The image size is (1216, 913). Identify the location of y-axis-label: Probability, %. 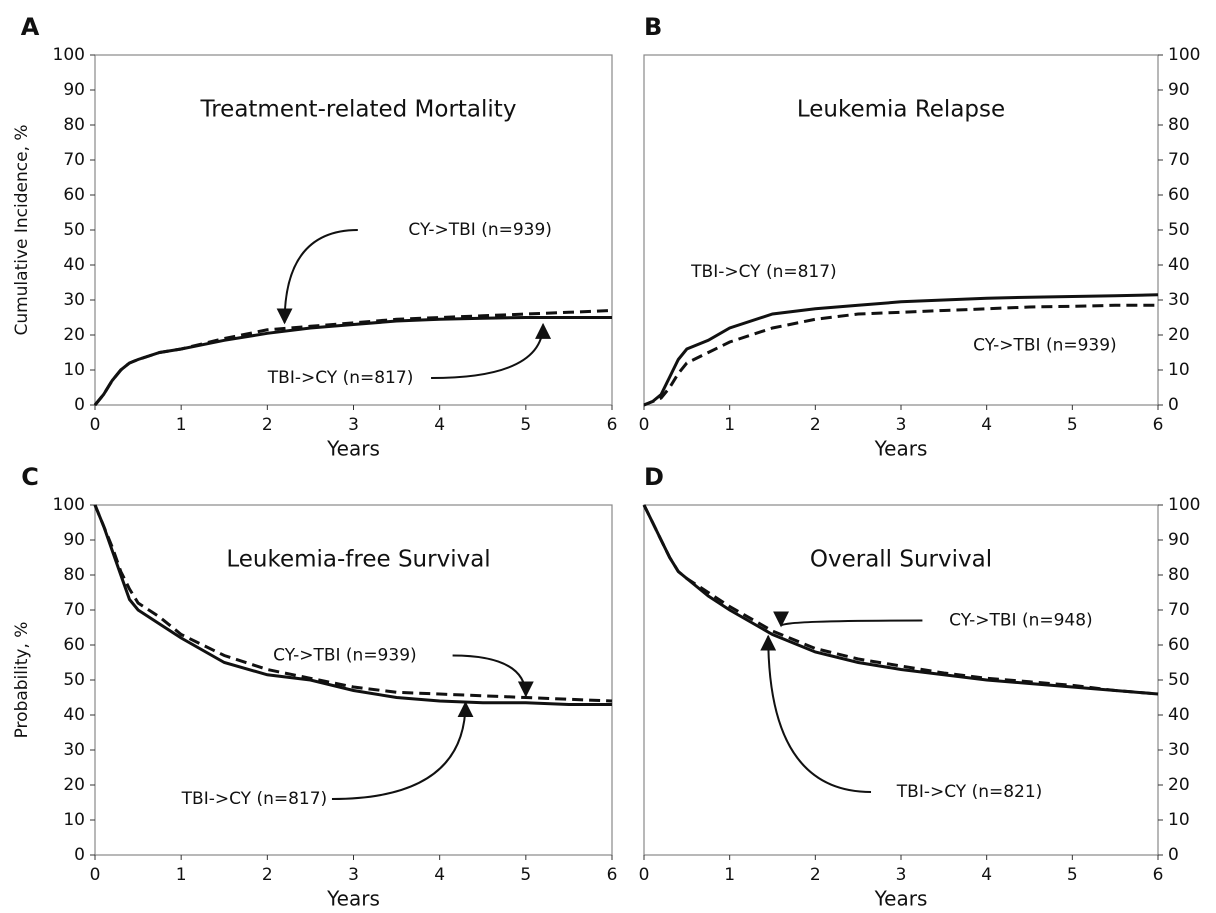
(22, 680).